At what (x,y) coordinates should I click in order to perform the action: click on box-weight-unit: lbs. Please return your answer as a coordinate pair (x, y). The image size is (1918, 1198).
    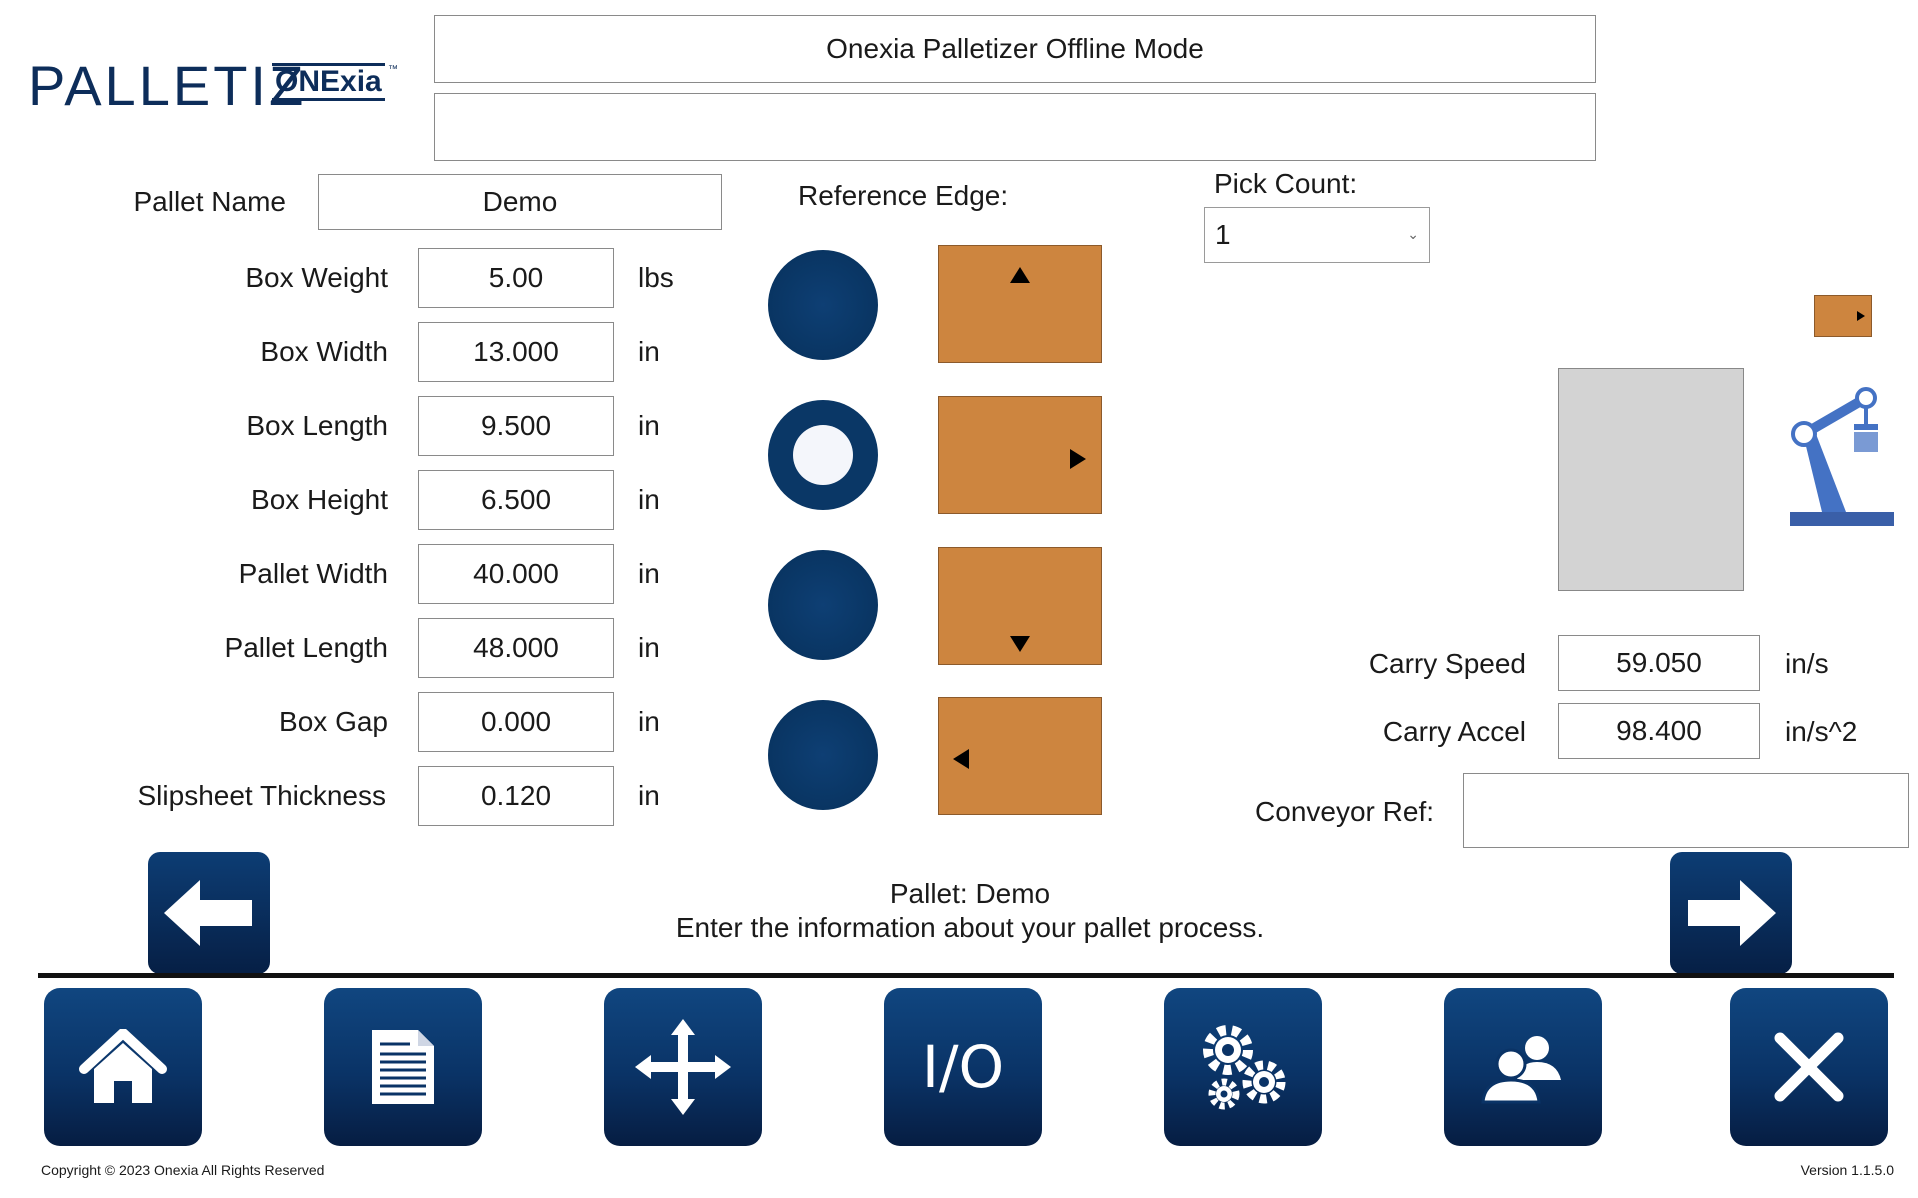
    Looking at the image, I should click on (656, 277).